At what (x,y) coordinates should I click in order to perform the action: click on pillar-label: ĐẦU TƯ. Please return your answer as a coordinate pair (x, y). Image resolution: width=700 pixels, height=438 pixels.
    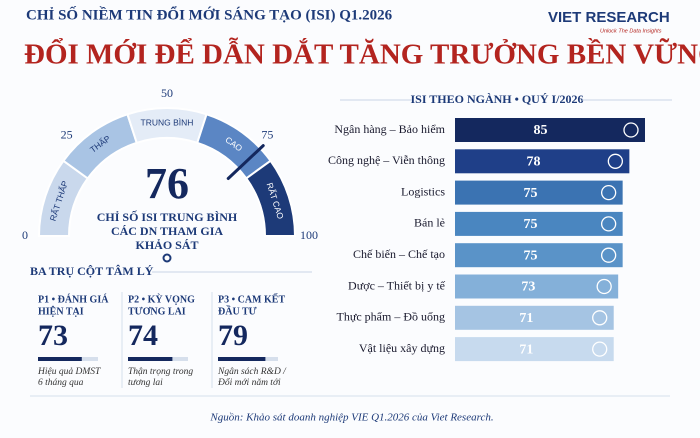
    Looking at the image, I should click on (237, 310).